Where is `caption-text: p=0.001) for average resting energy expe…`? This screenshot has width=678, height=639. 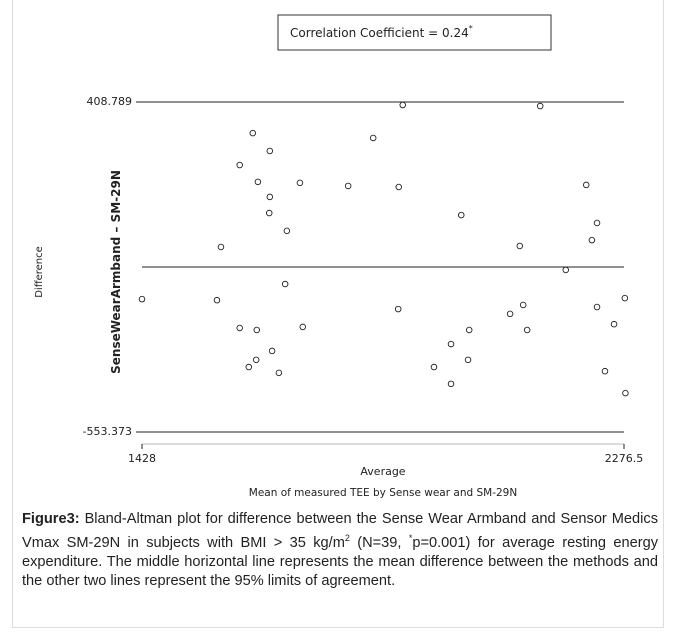 caption-text: p=0.001) for average resting energy expe… is located at coordinates (340, 561).